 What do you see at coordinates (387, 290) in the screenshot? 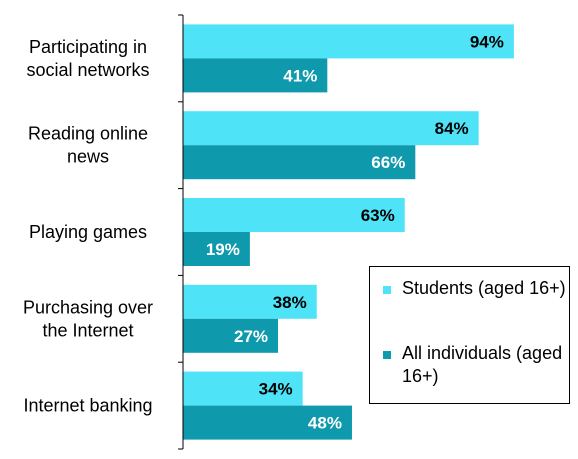
I see `legend-swatch-students` at bounding box center [387, 290].